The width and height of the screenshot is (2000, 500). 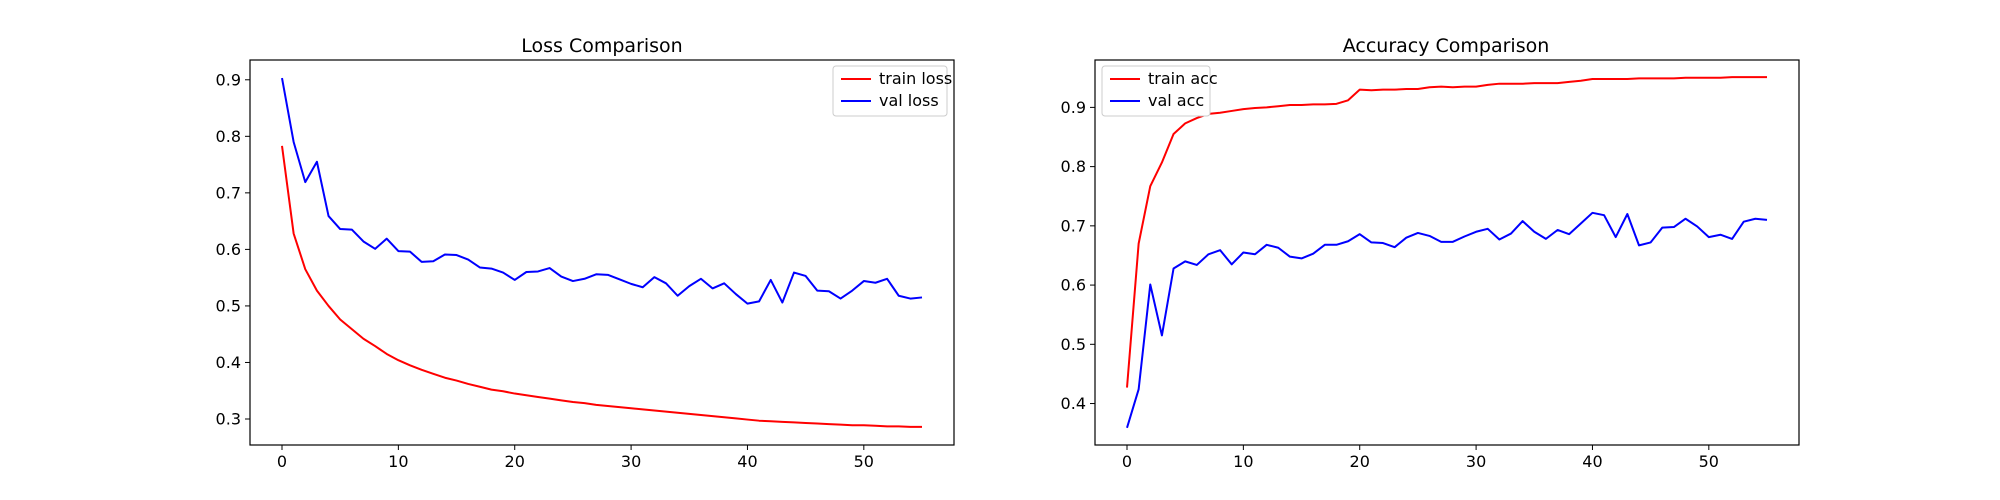 What do you see at coordinates (228, 249) in the screenshot?
I see `loss-ytick-label: 0.6` at bounding box center [228, 249].